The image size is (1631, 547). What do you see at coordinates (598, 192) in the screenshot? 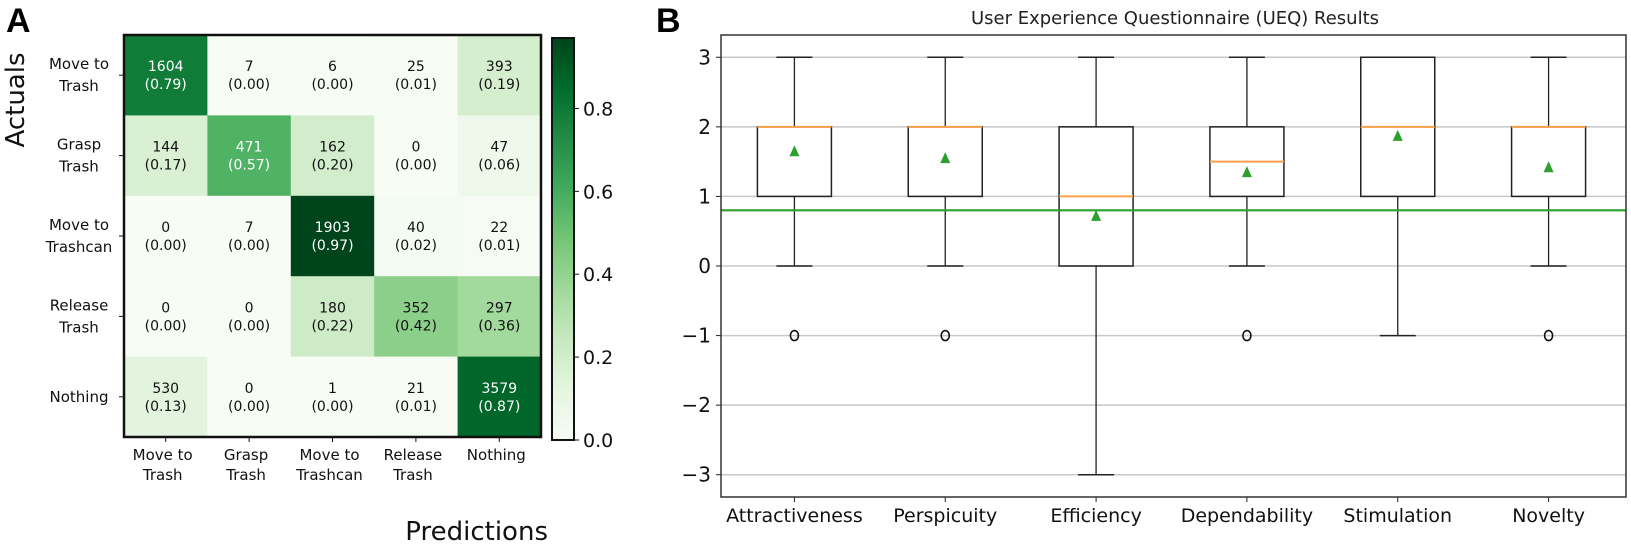
I see `colorbar-tick-label: 0.6` at bounding box center [598, 192].